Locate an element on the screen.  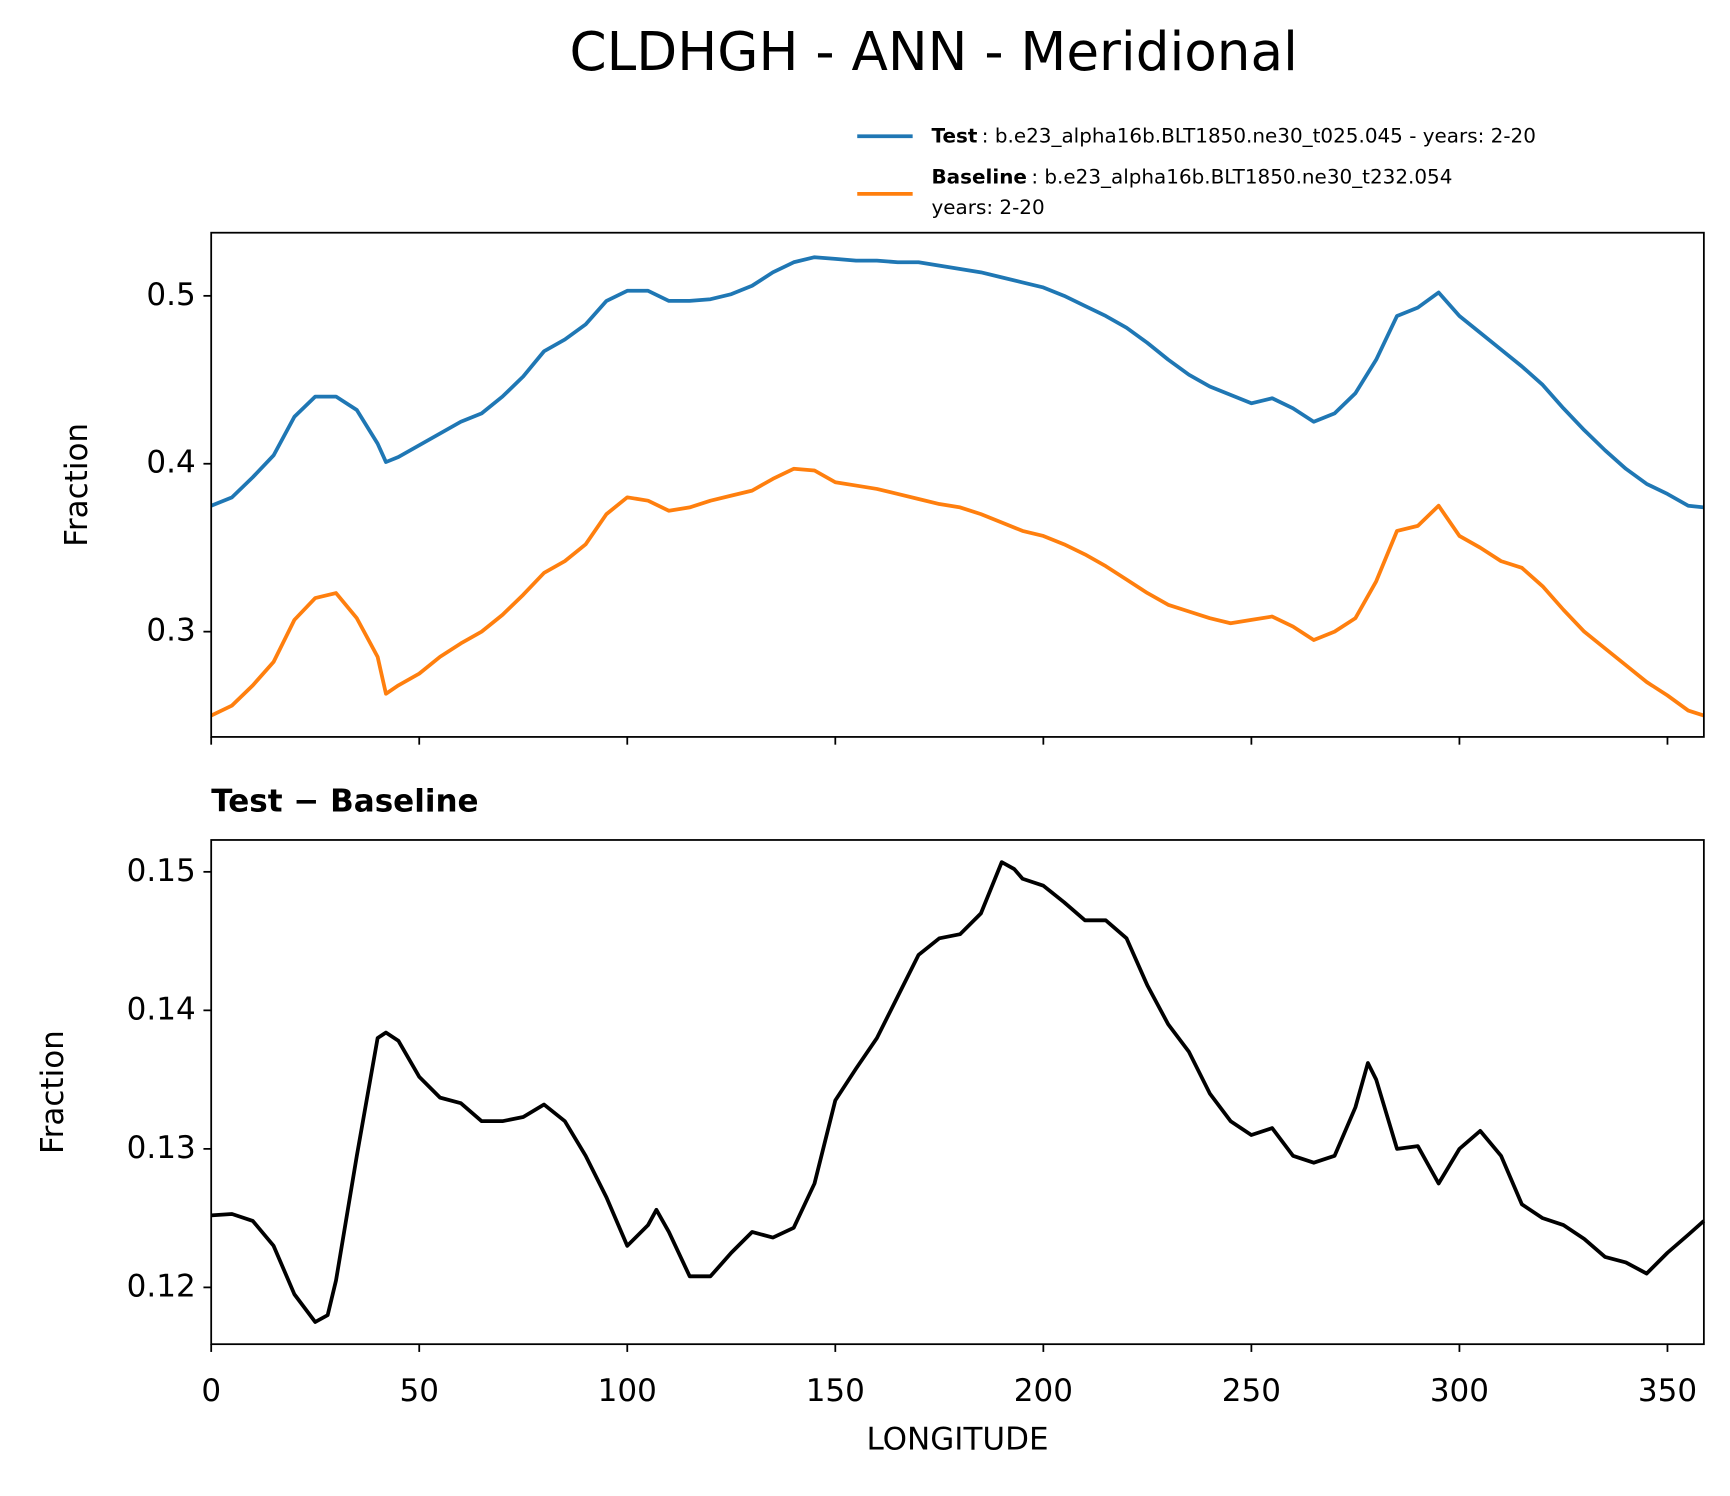
y-tick-label: 0.3 is located at coordinates (170, 631).